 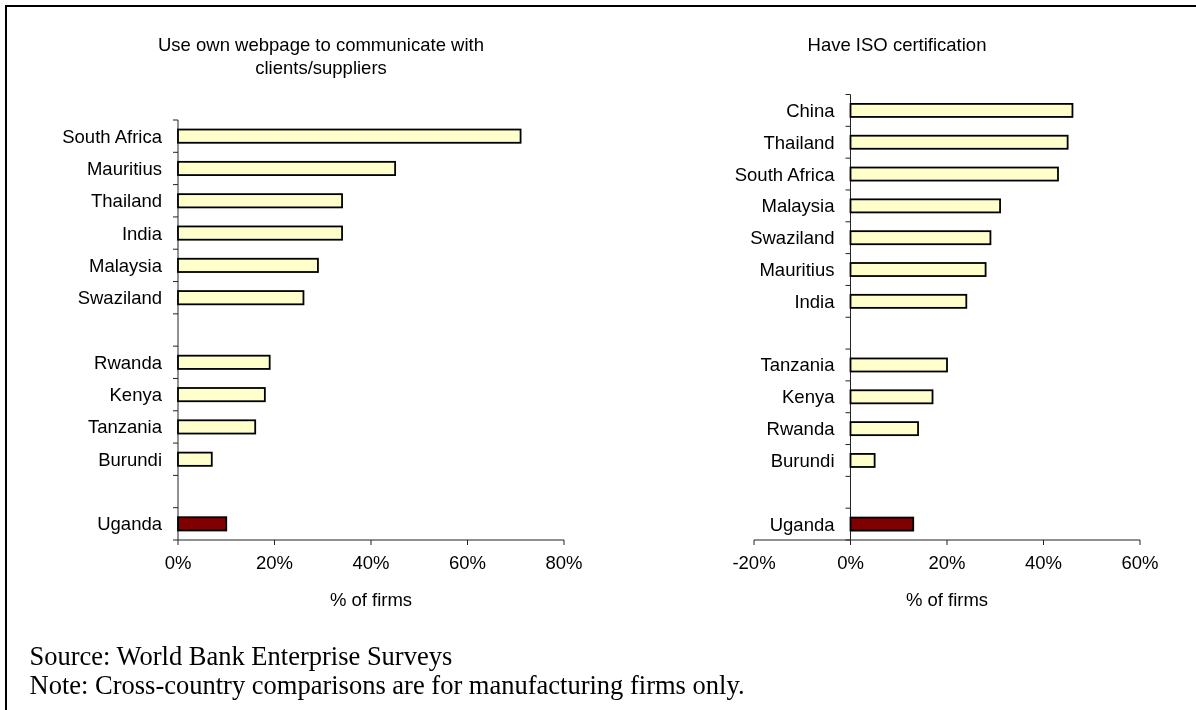 What do you see at coordinates (241, 656) in the screenshot?
I see `source-note: Source: World Bank Enterprise Surveys` at bounding box center [241, 656].